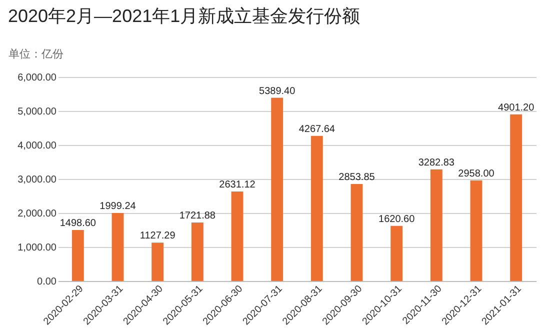  I want to click on y-axis-title: 单位：亿份, so click(36, 54).